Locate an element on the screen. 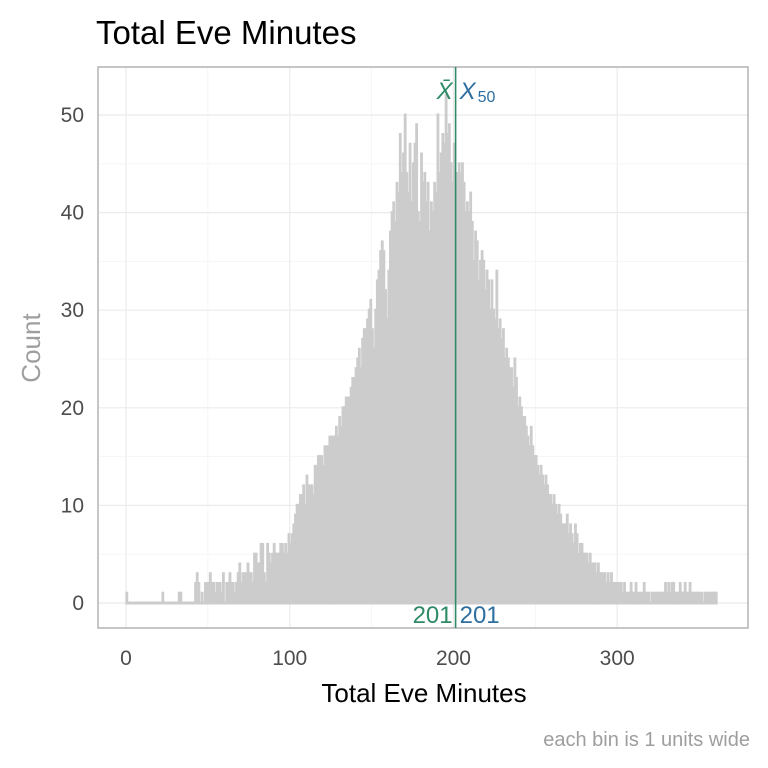  y-axis-ticks: 0 10 20 30 40 50 is located at coordinates (72, 359).